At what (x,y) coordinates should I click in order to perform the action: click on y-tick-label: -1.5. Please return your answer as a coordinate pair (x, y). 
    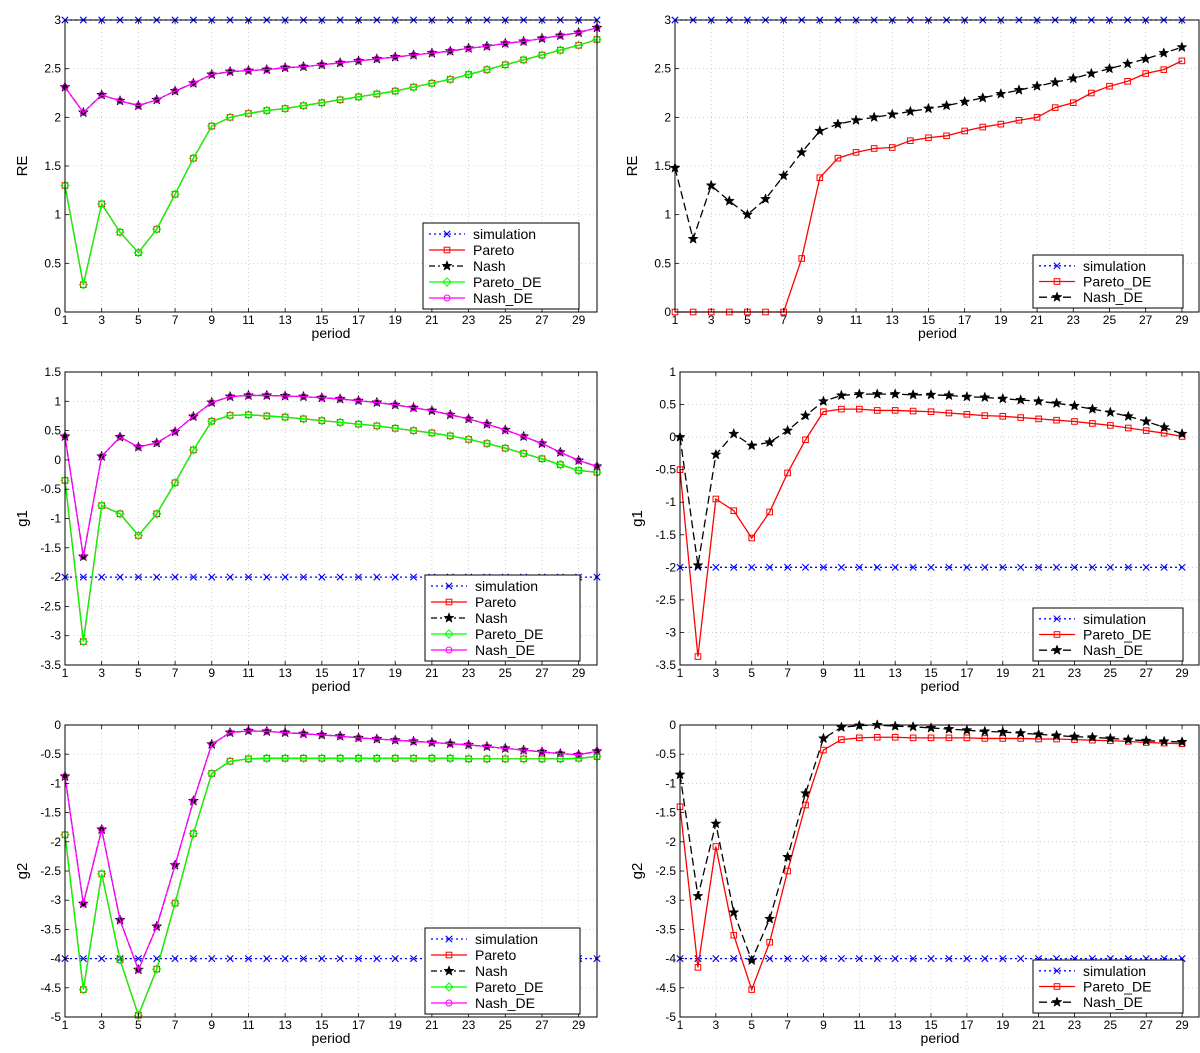
    Looking at the image, I should click on (50, 813).